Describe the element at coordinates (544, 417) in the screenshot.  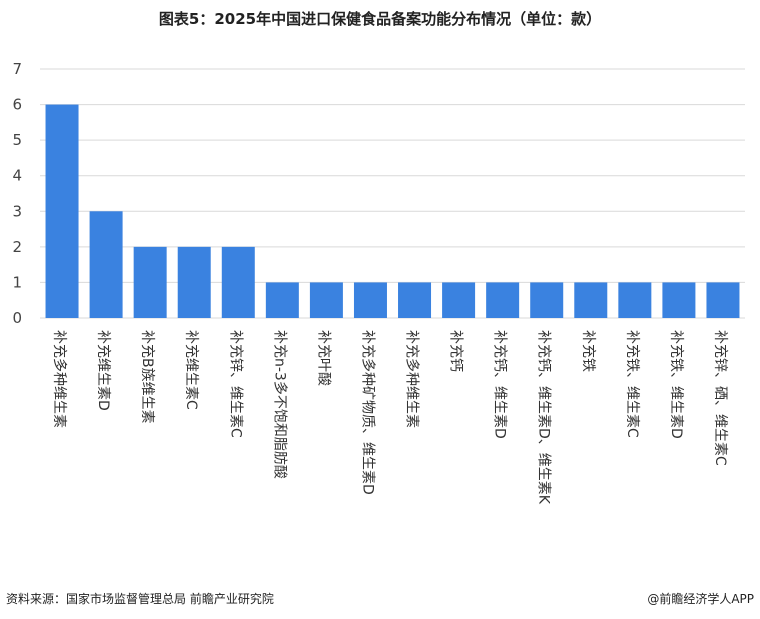
I see `x-category-label: 补充钙、维生素D、维生素K` at that location.